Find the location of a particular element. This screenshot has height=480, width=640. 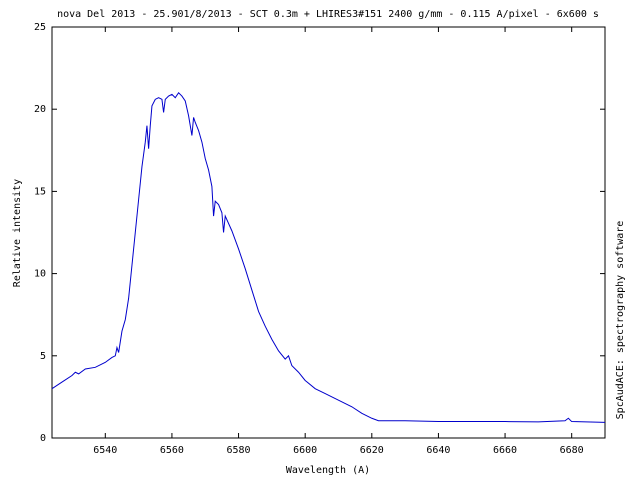

x-tick-label: 6620 is located at coordinates (372, 450).